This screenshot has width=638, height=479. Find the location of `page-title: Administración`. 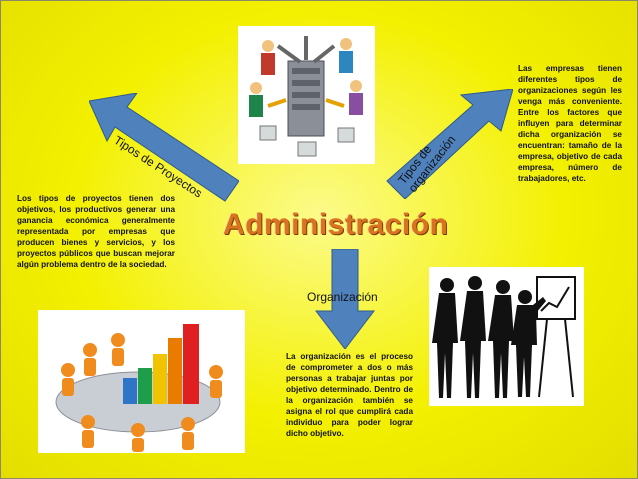

page-title: Administración is located at coordinates (336, 224).